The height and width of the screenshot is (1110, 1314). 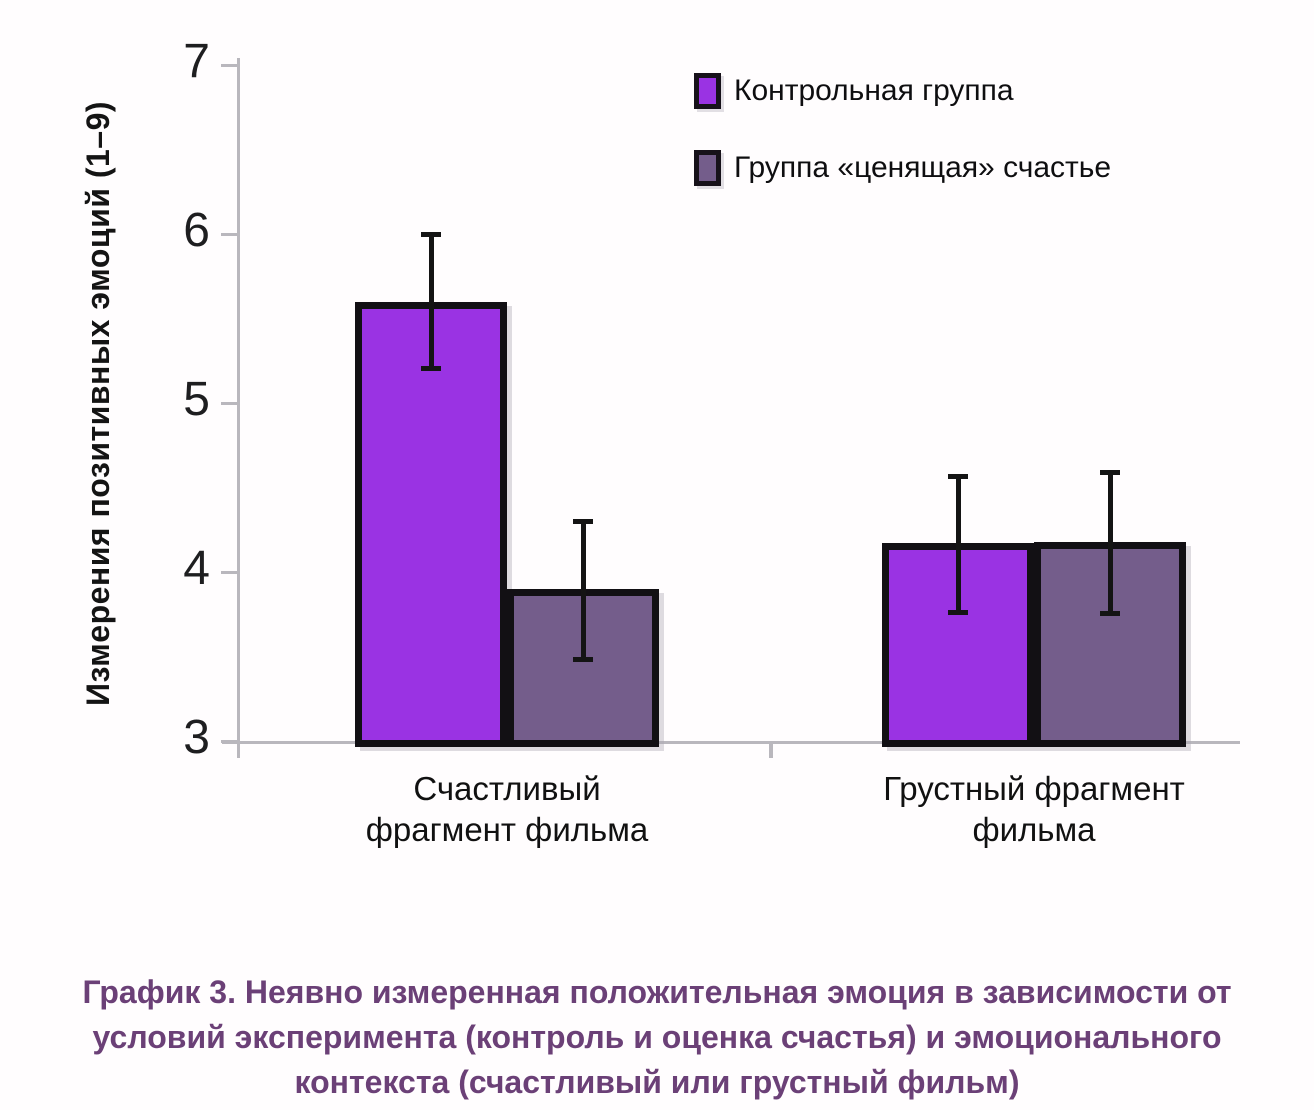 I want to click on x-axis-mid-tick, so click(x=771, y=750).